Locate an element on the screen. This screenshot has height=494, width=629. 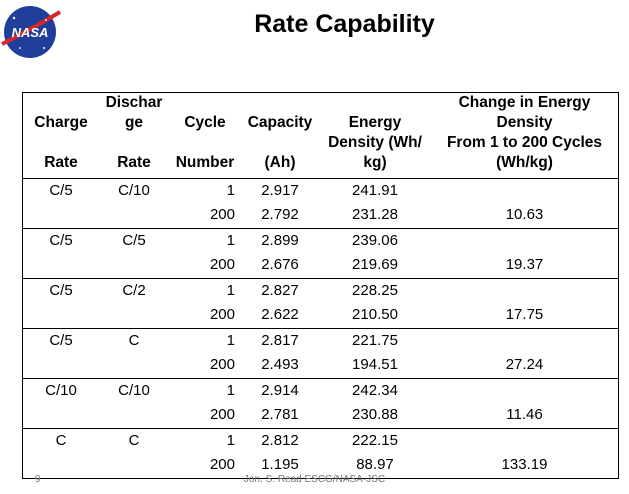
page-title: Rate Capability is located at coordinates (344, 24).